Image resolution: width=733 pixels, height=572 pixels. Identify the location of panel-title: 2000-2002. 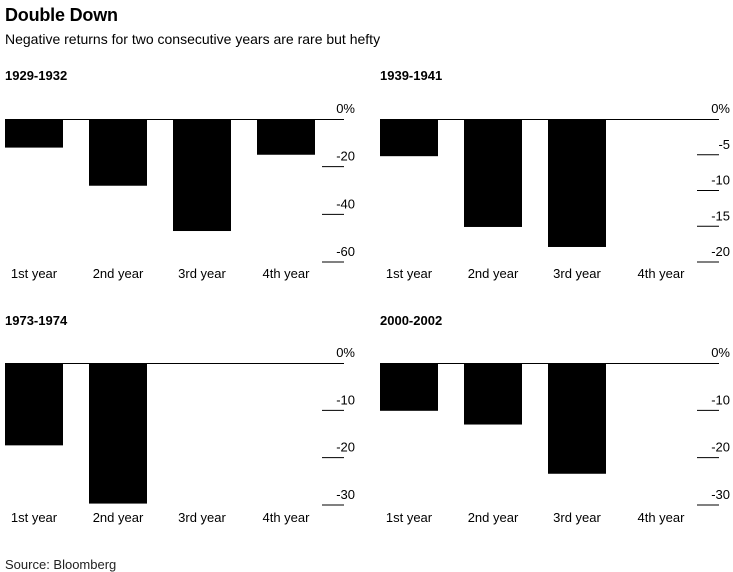
(411, 320).